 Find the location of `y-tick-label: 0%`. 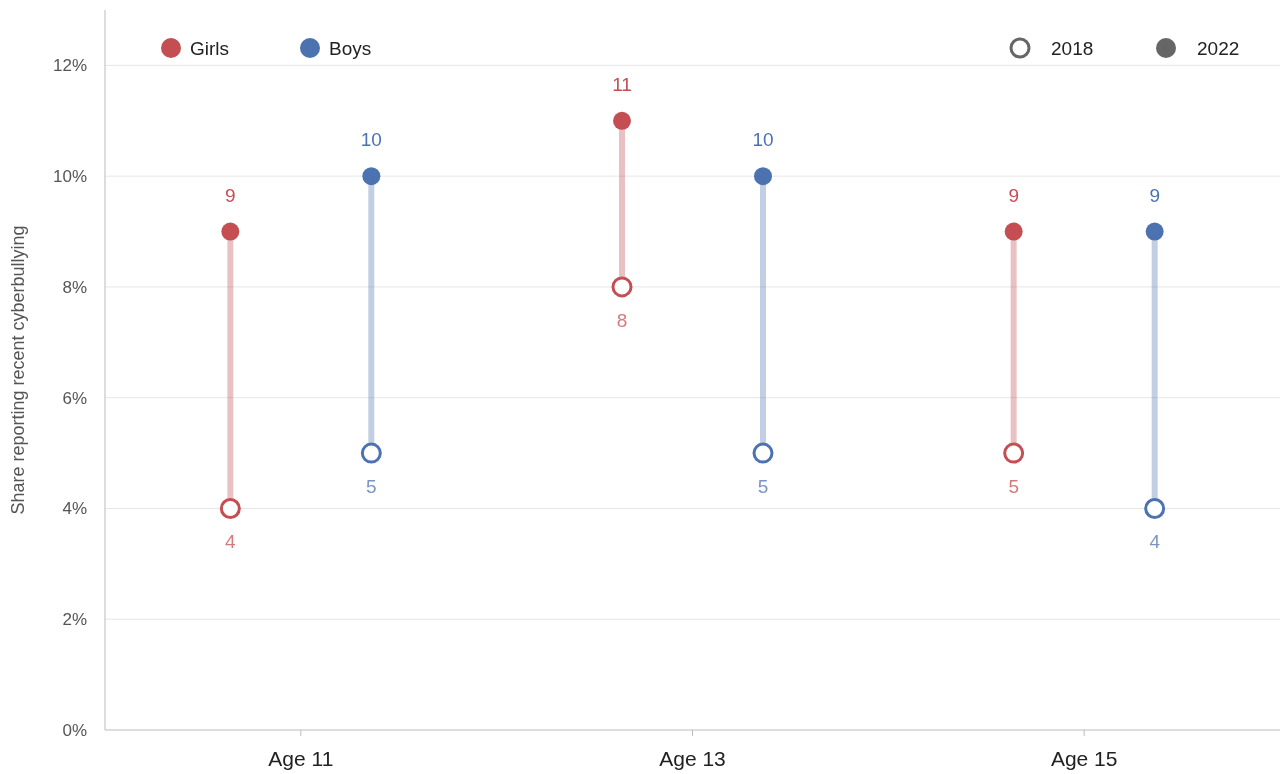

y-tick-label: 0% is located at coordinates (74, 730).